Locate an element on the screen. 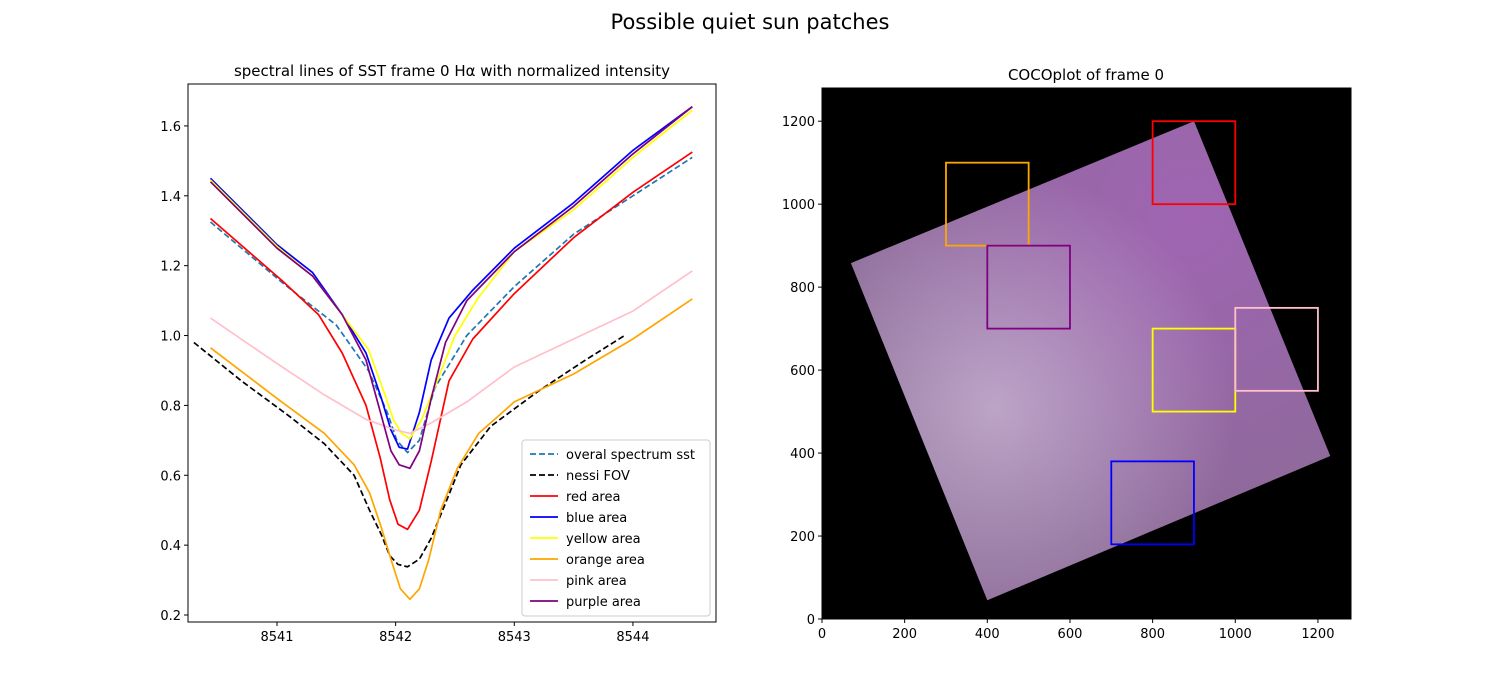 The image size is (1500, 700). y-tick-label: 1.0 is located at coordinates (170, 337).